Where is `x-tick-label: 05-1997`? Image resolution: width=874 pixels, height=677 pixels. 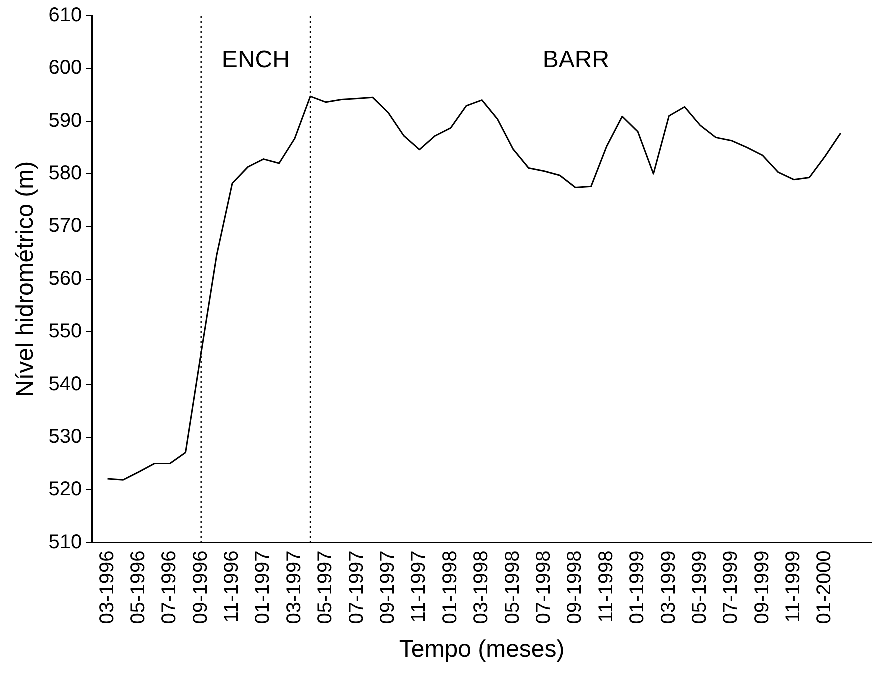 x-tick-label: 05-1997 is located at coordinates (325, 587).